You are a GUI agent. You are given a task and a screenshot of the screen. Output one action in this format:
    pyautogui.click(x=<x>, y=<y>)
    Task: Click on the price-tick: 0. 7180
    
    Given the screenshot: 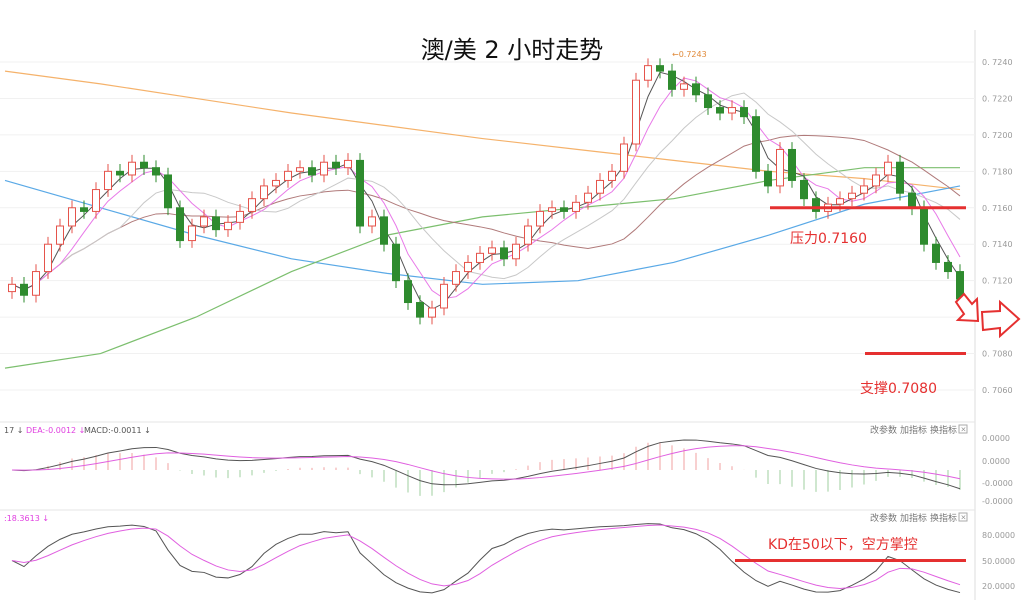 What is the action you would take?
    pyautogui.click(x=997, y=171)
    